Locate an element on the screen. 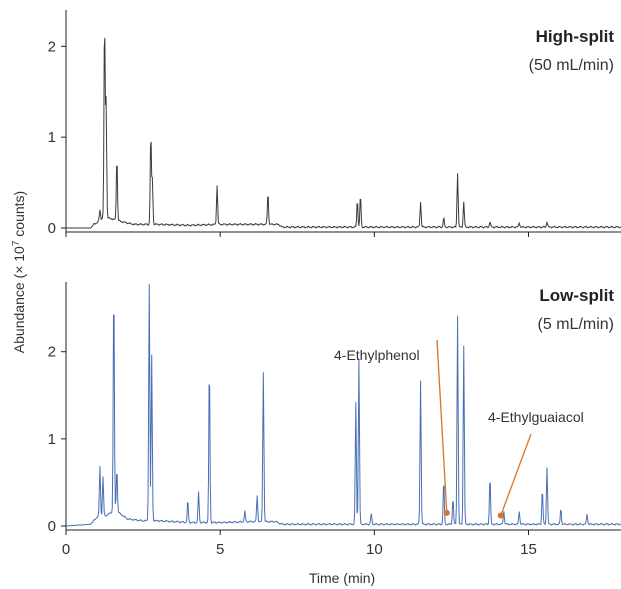  y-tick-label-high-1: 1 is located at coordinates (52, 137).